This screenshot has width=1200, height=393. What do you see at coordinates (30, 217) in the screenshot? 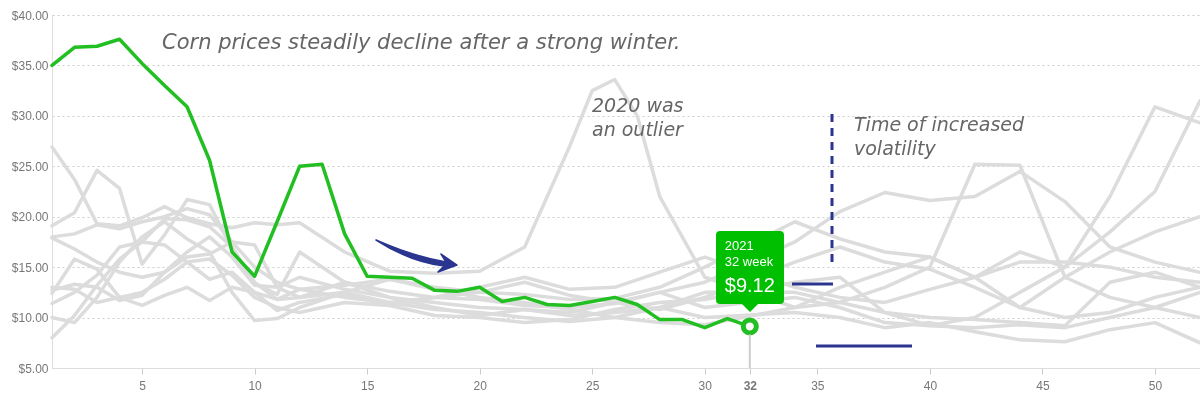
I see `y-tick-label: $20.00` at bounding box center [30, 217].